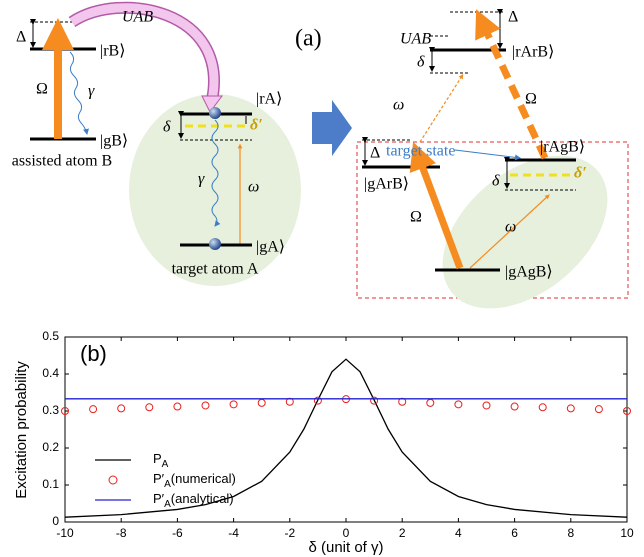  I want to click on arrowhead, so click(212, 104).